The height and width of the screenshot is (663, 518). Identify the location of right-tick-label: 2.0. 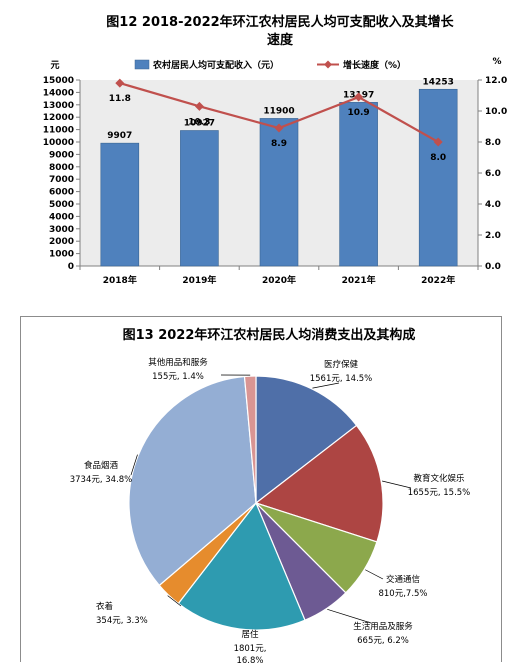
(493, 236).